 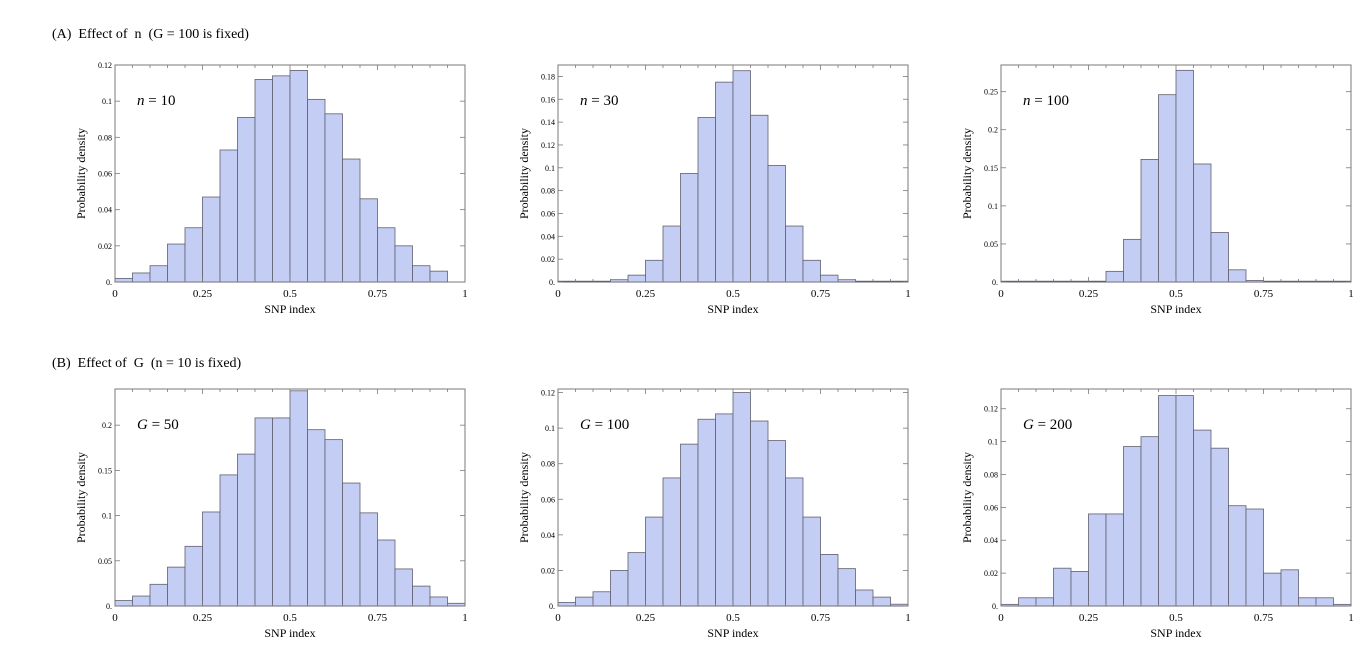 I want to click on section-a-title: (A) Effect of n (G = 100 is fixed), so click(x=150, y=34).